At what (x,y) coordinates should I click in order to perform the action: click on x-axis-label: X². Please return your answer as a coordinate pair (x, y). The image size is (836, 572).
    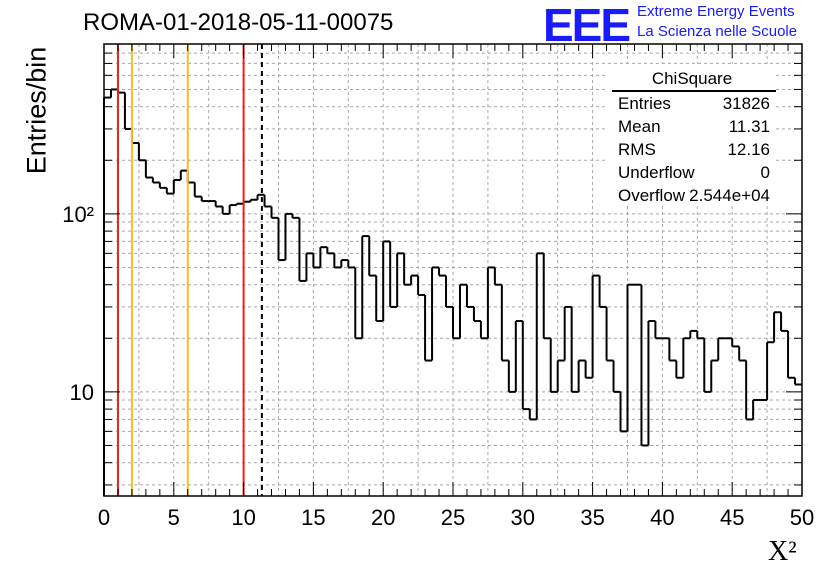
    Looking at the image, I should click on (782, 551).